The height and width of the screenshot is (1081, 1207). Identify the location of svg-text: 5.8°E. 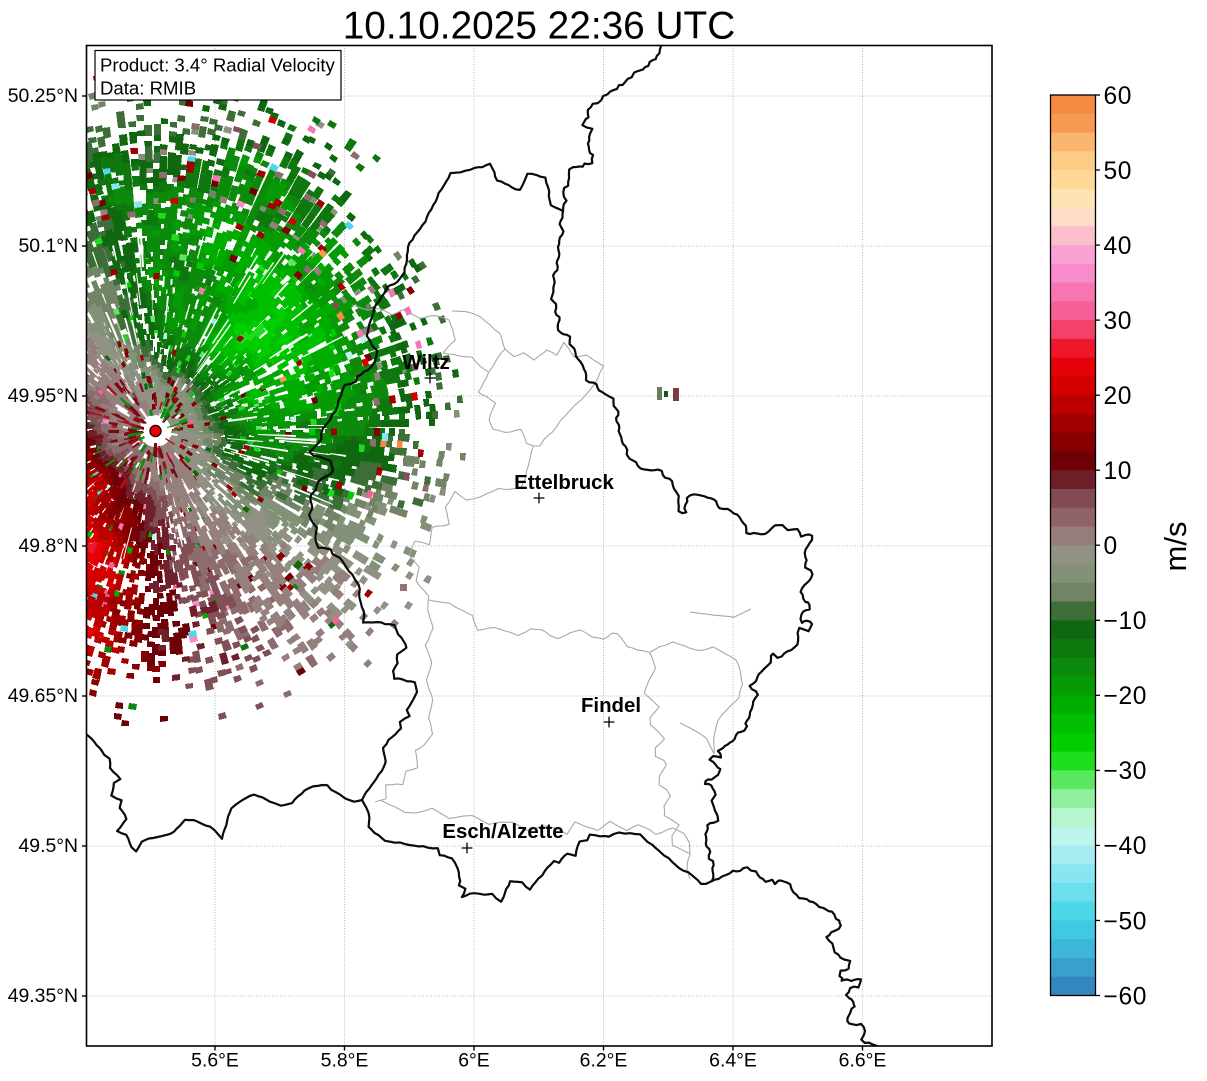
(345, 1061).